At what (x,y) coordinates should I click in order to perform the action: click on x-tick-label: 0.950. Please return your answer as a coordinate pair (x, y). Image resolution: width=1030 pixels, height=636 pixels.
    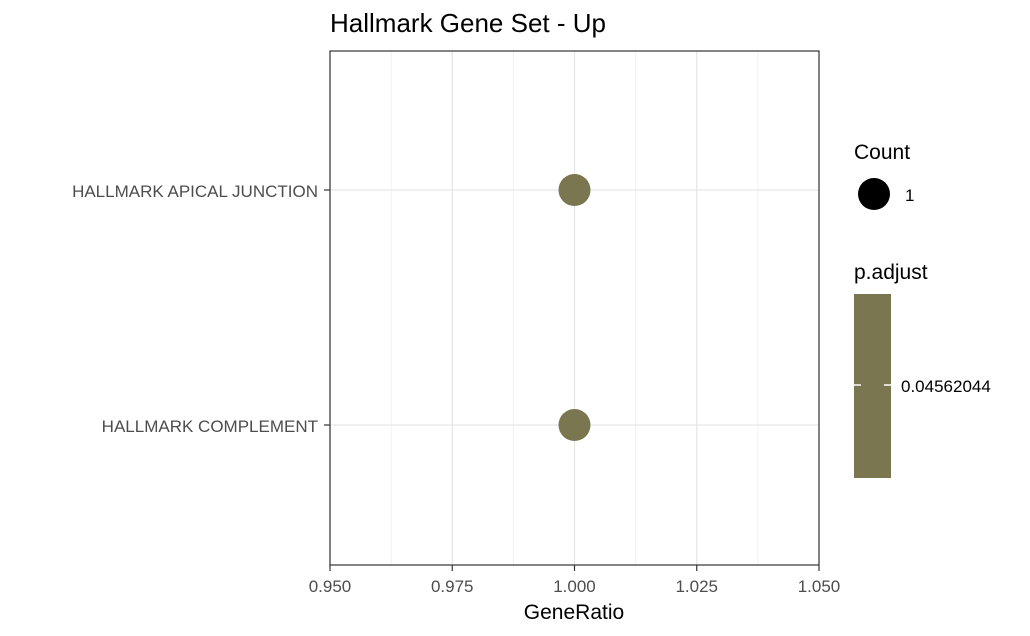
    Looking at the image, I should click on (330, 586).